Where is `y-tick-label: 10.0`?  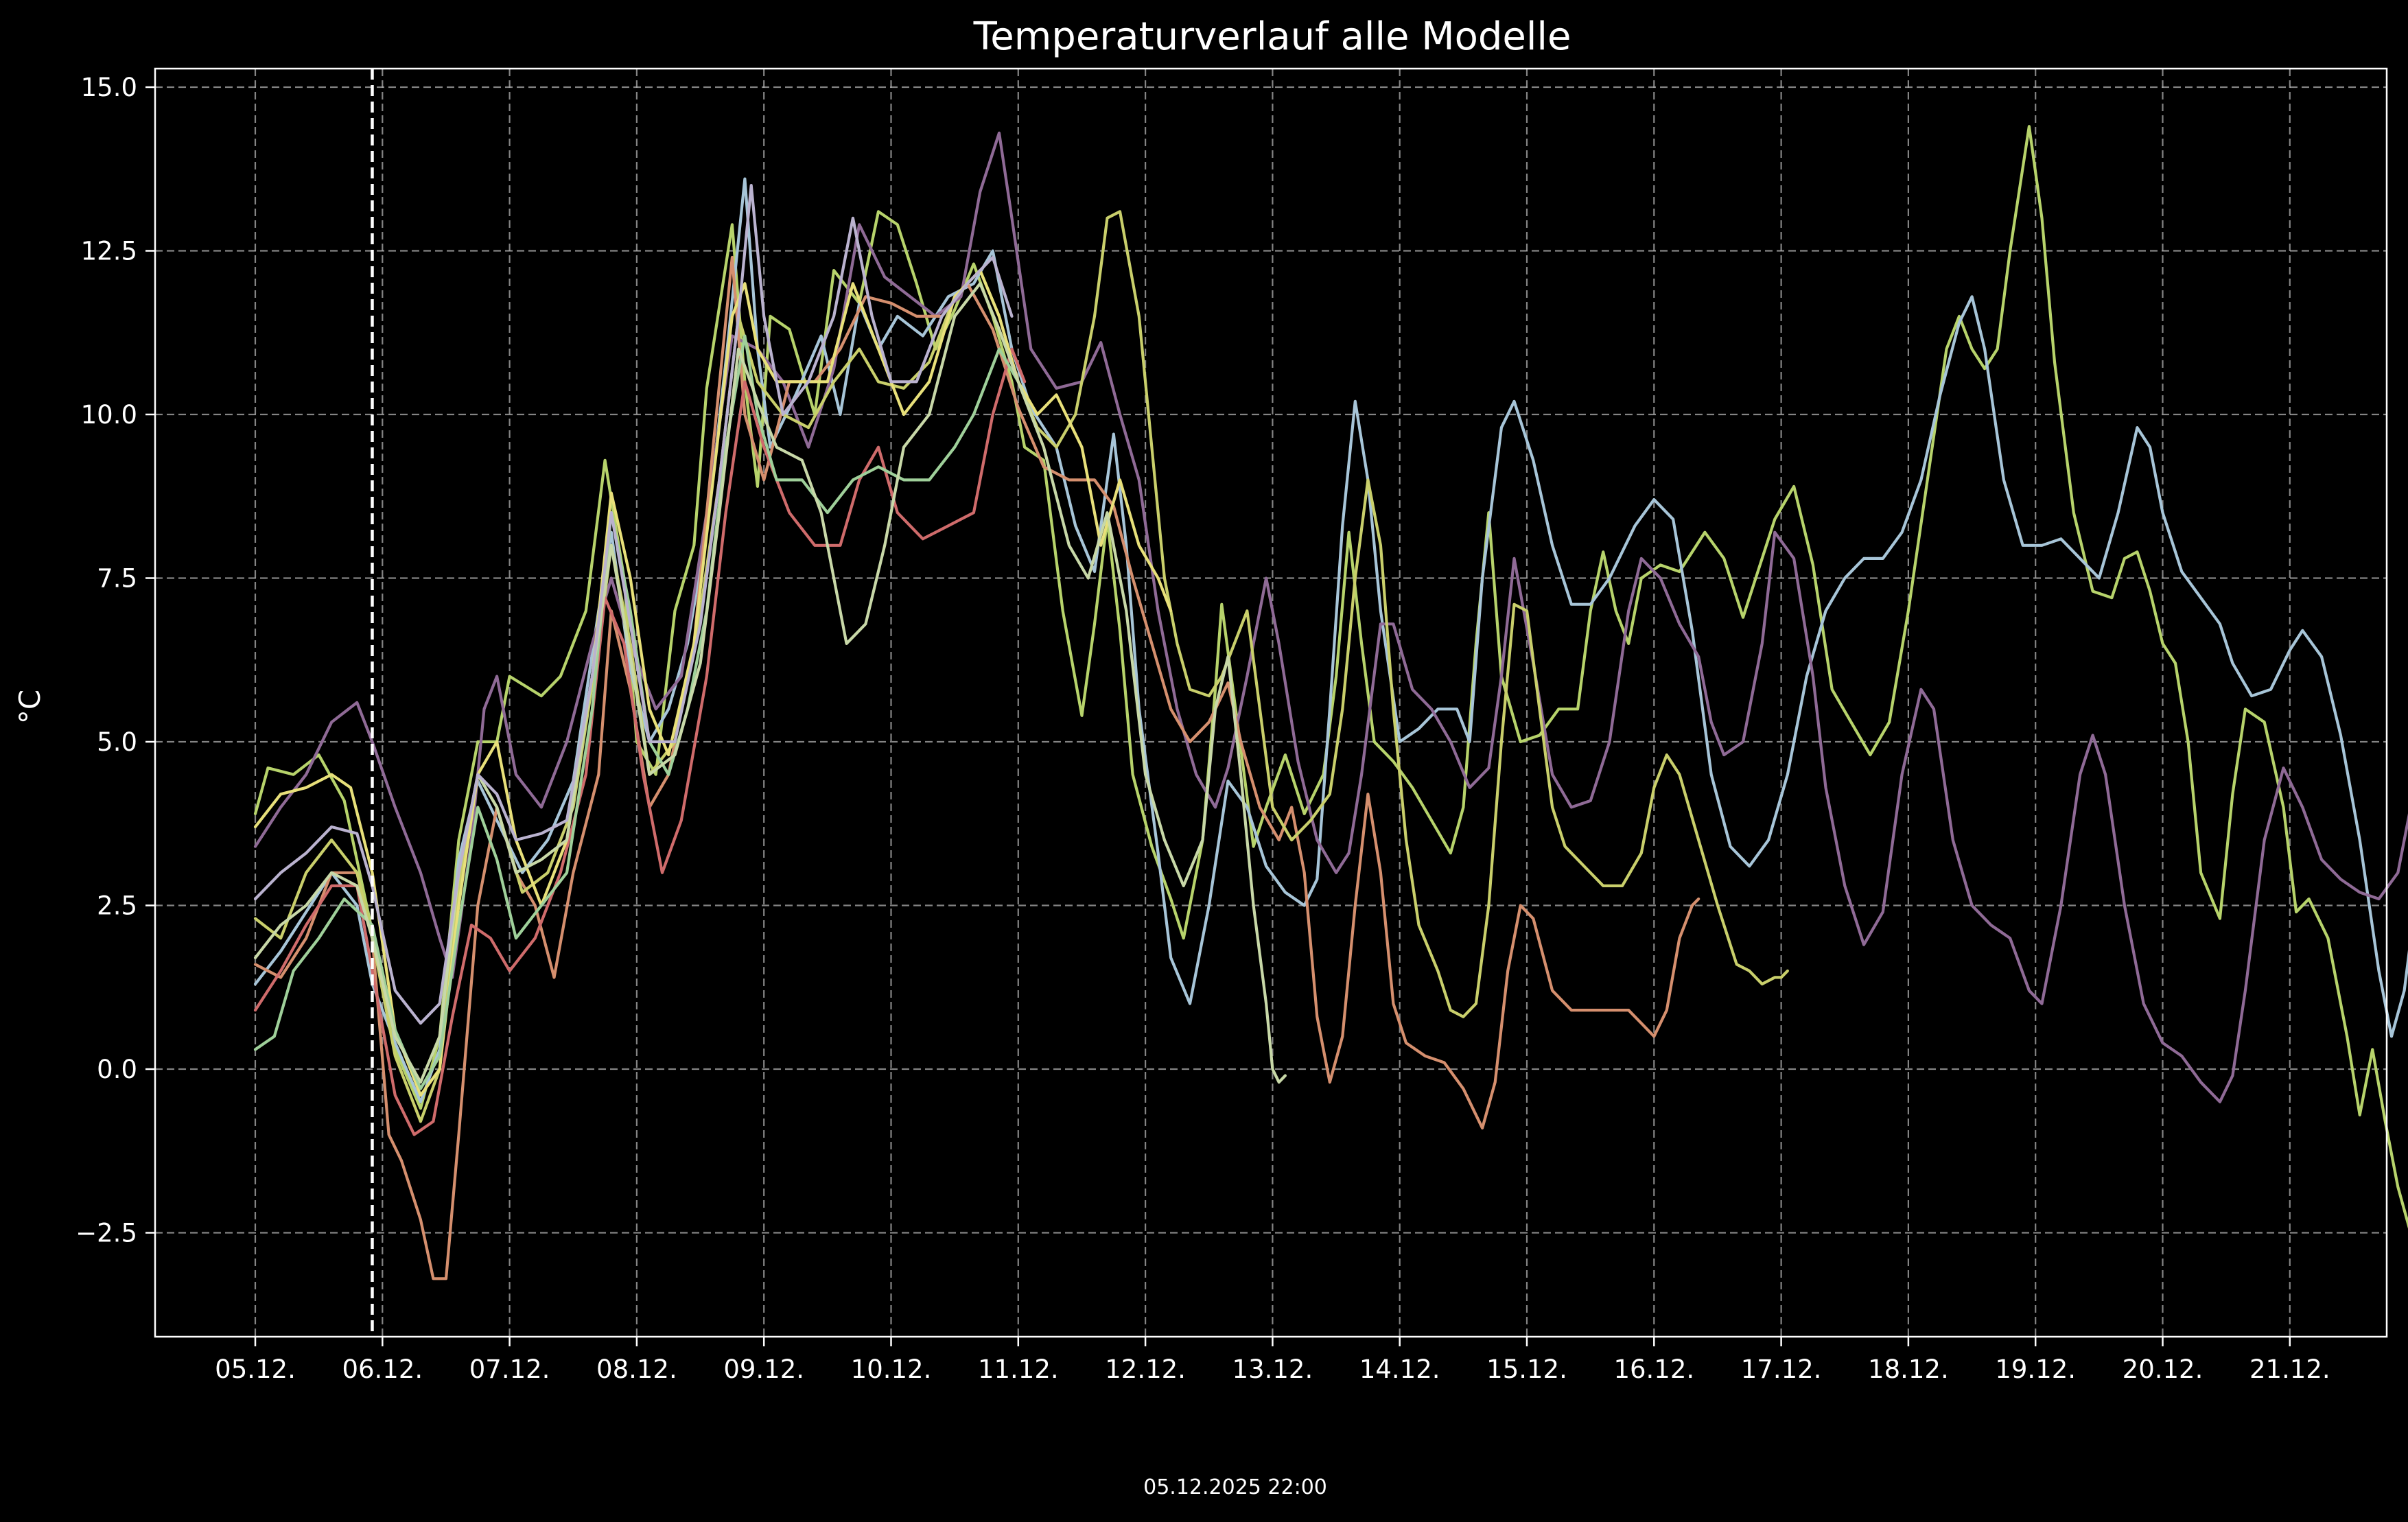
y-tick-label: 10.0 is located at coordinates (109, 415).